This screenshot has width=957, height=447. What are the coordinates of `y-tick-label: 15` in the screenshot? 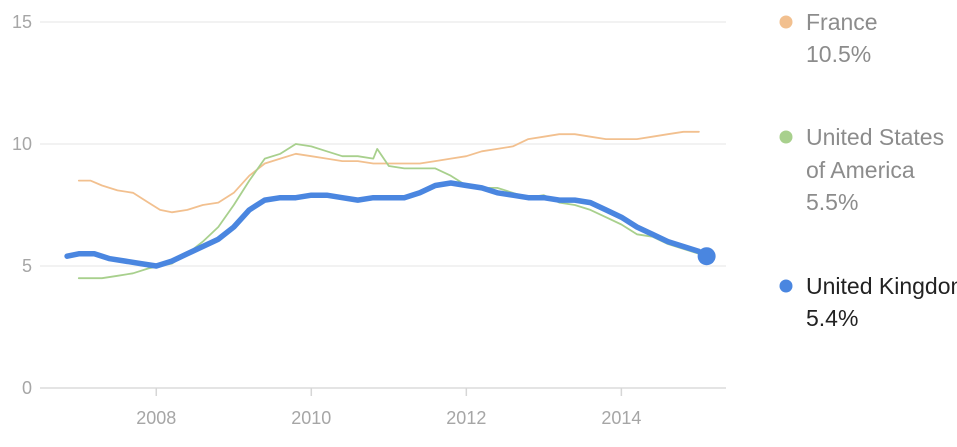 It's located at (22, 22).